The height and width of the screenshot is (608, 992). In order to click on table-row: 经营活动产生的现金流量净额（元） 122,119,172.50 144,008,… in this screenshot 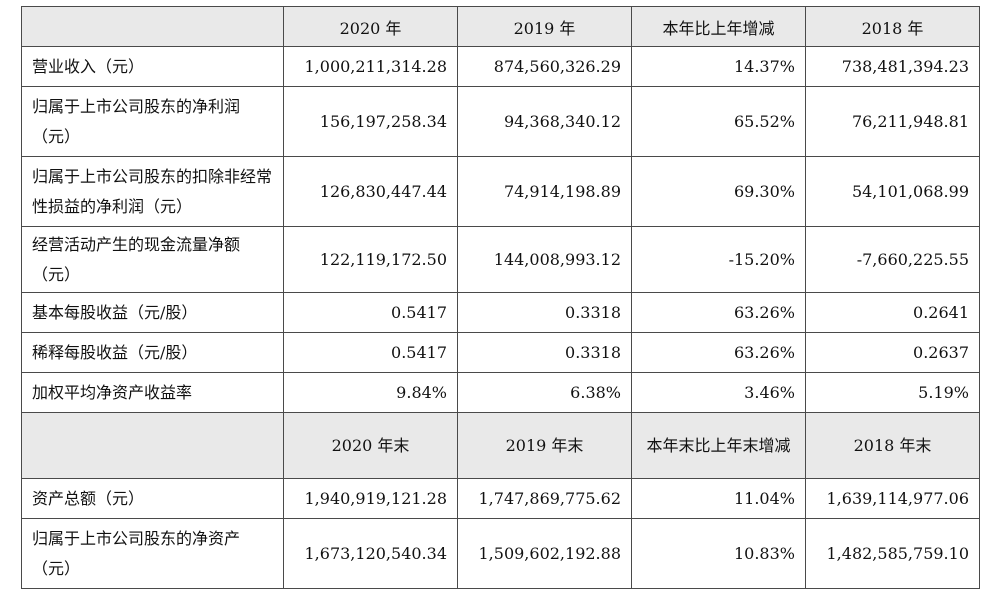, I will do `click(500, 259)`.